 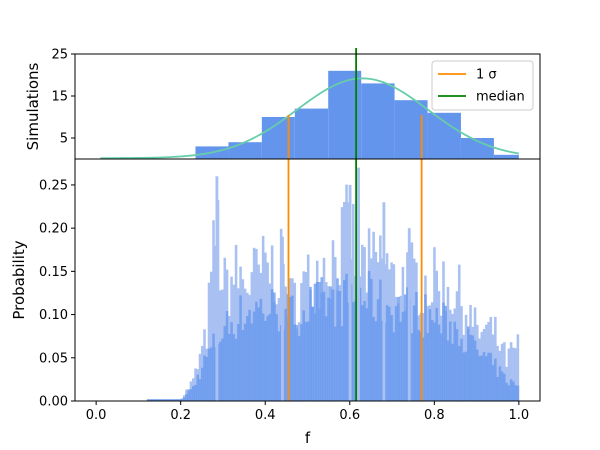 What do you see at coordinates (53, 358) in the screenshot?
I see `bottom-ytick-label-1: 0.05` at bounding box center [53, 358].